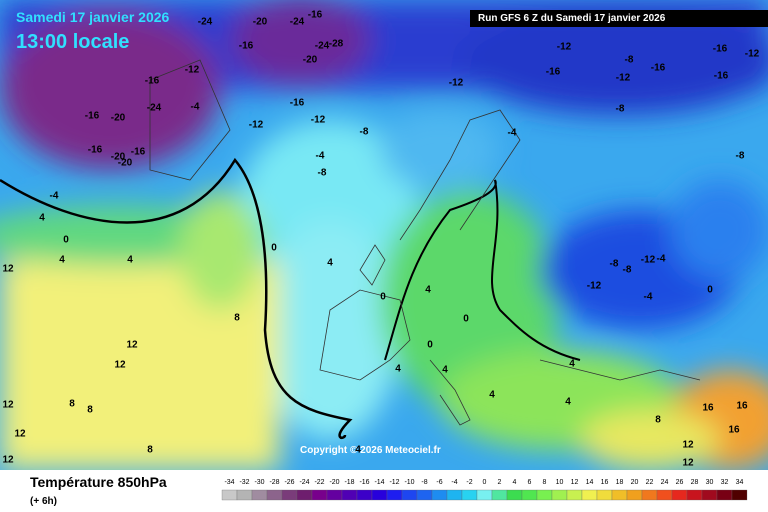 The image size is (768, 512). I want to click on copyright: Copyright © 2026 Meteociel.fr, so click(370, 450).